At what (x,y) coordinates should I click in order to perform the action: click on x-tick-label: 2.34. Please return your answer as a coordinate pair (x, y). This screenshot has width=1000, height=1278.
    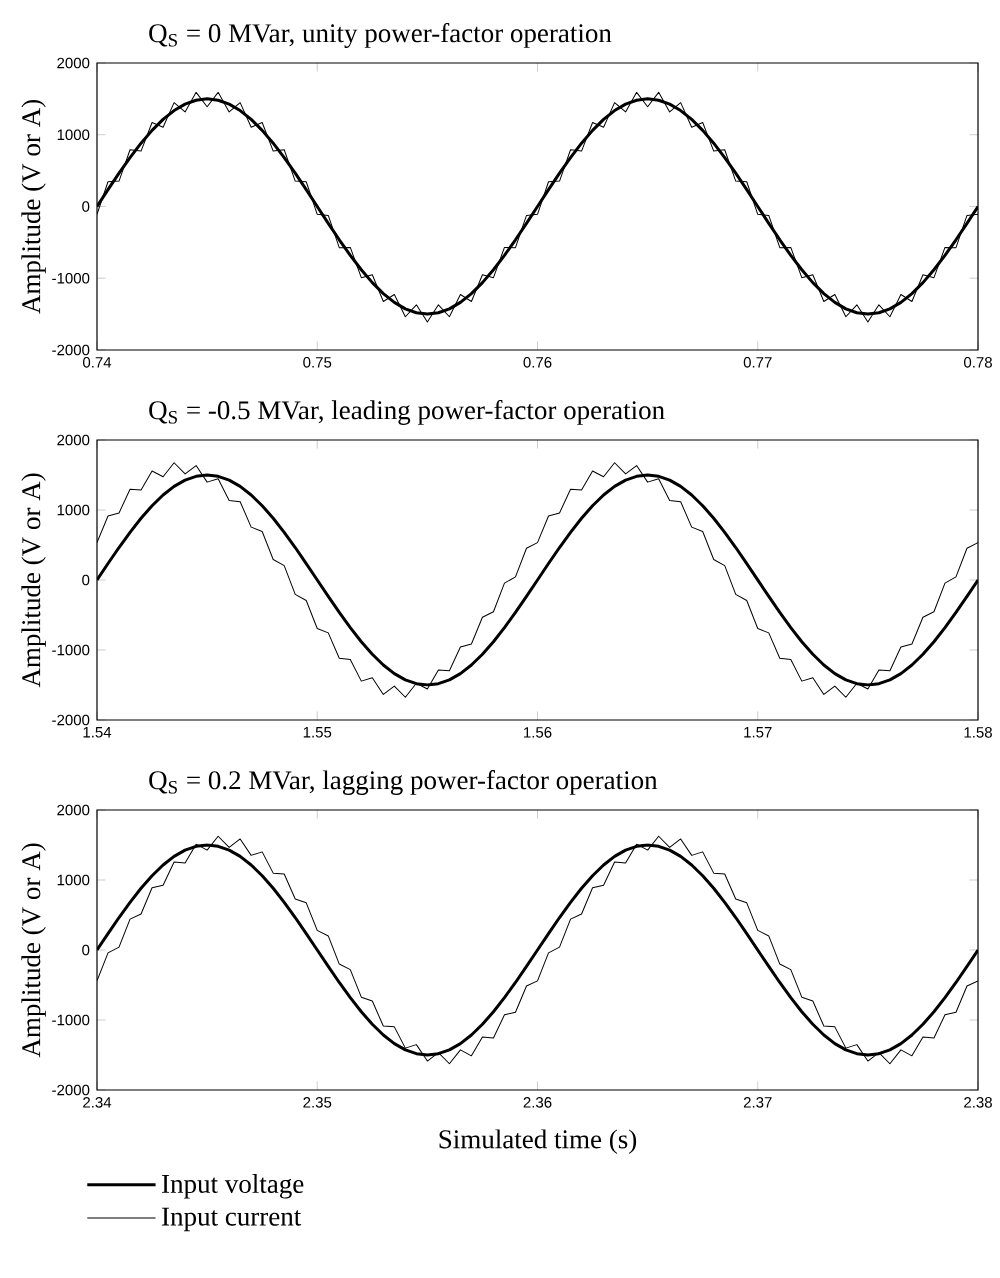
    Looking at the image, I should click on (97, 1102).